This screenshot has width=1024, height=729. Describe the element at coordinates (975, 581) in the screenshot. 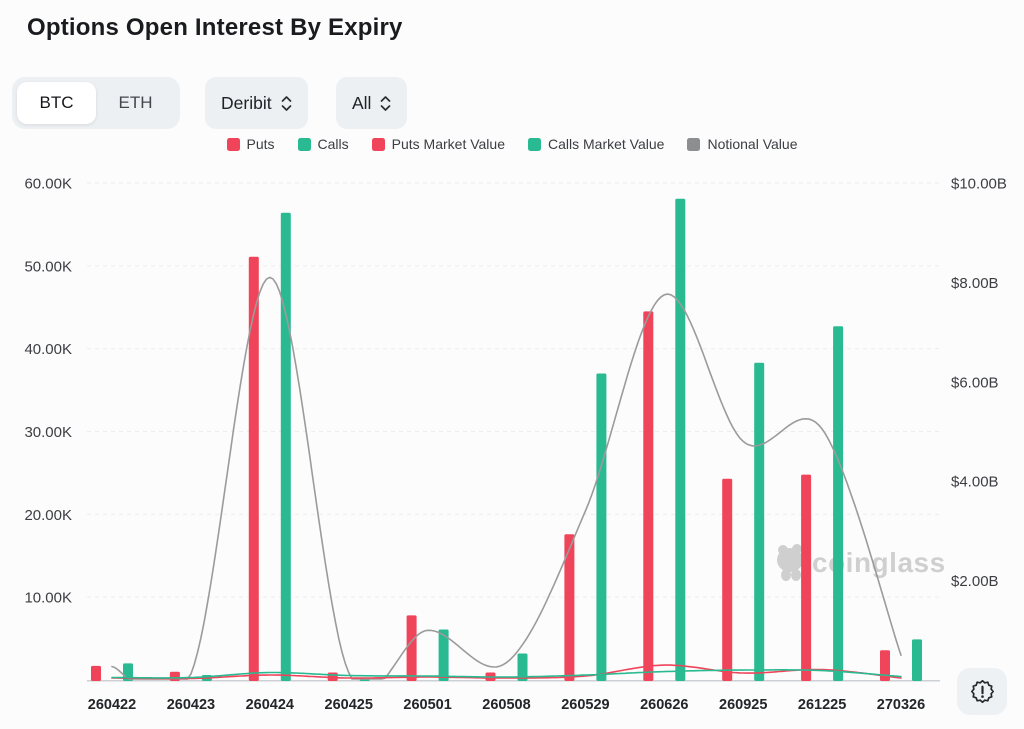

I see `right-axis-tick-label: $2.00B` at that location.